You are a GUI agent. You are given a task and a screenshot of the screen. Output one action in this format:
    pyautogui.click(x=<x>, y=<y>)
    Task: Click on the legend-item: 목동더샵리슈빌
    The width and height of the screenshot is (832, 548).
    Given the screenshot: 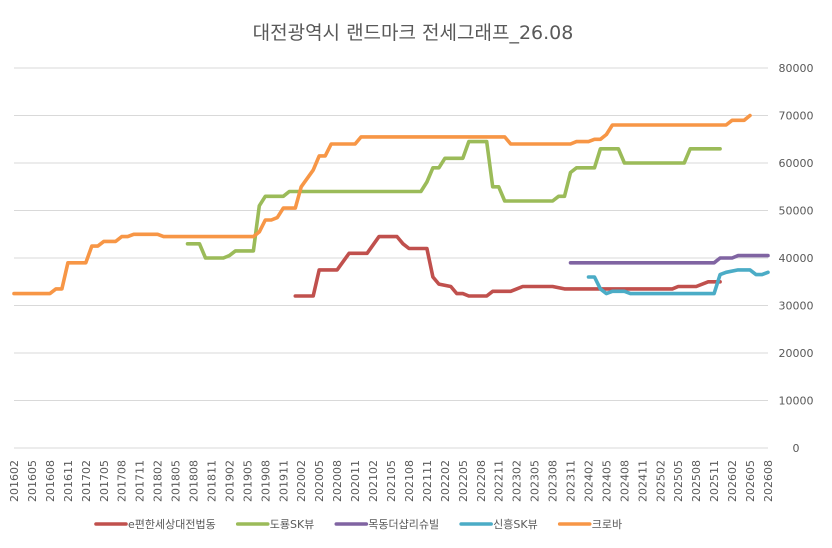 What is the action you would take?
    pyautogui.click(x=386, y=524)
    